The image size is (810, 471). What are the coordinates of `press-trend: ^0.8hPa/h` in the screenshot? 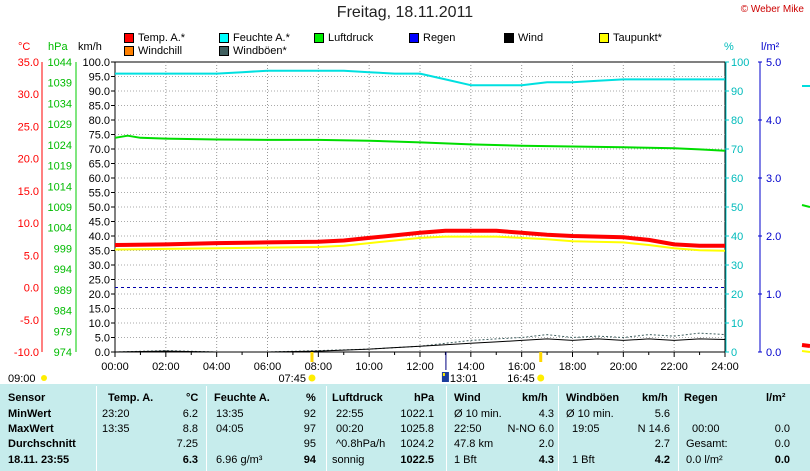 It's located at (361, 444).